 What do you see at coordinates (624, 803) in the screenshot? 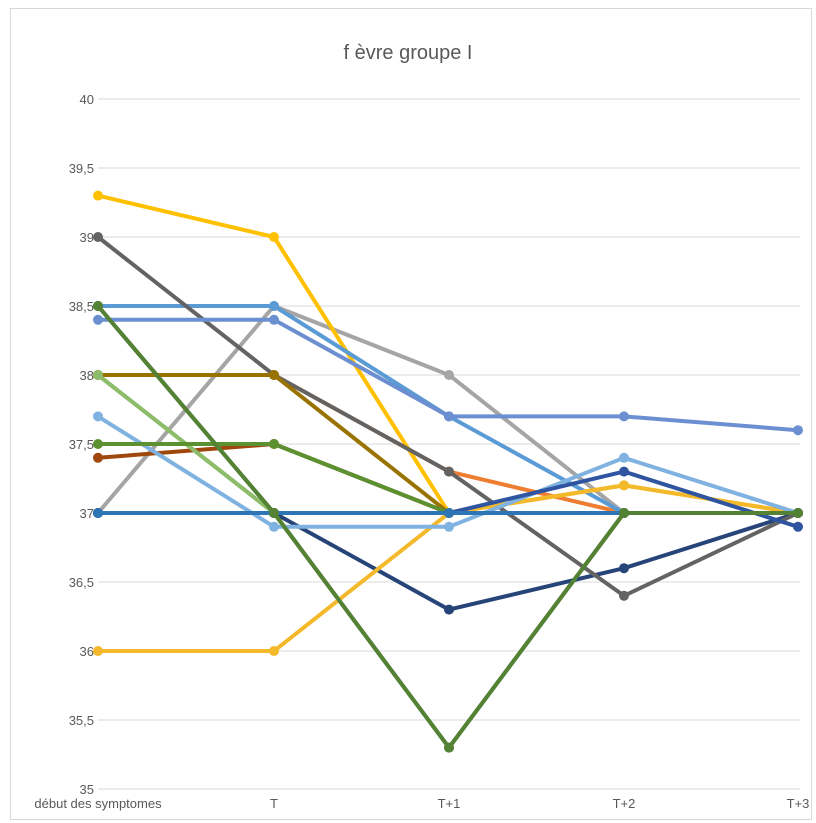
I see `x-tick-label: T+2` at bounding box center [624, 803].